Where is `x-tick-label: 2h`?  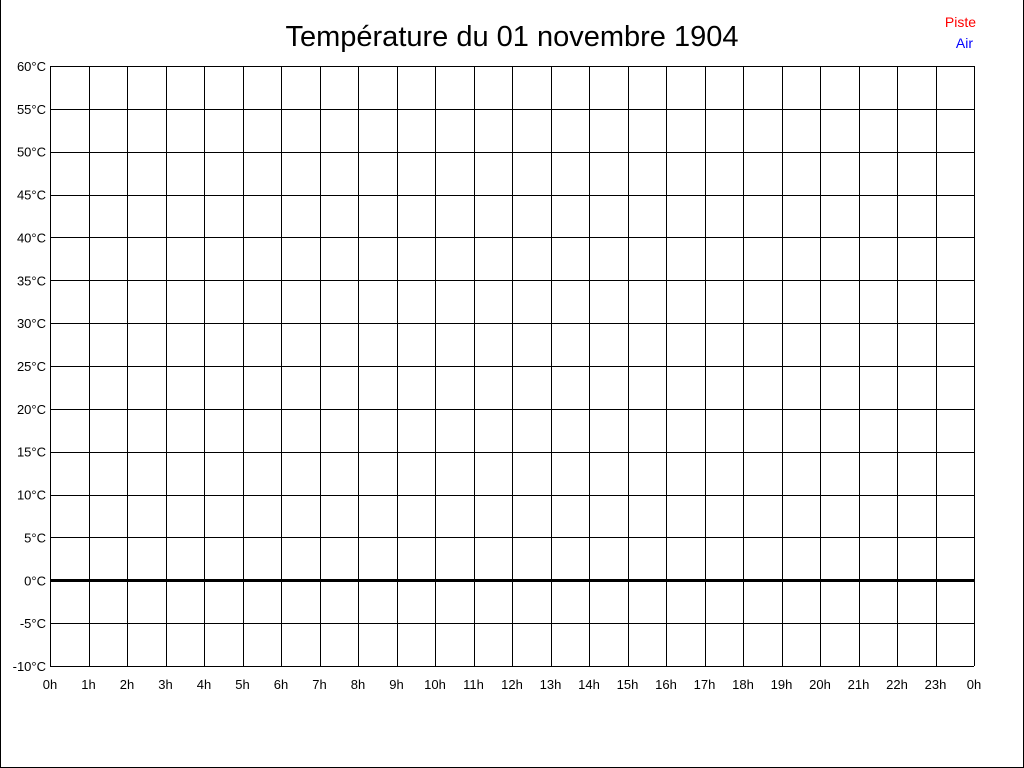 x-tick-label: 2h is located at coordinates (127, 684).